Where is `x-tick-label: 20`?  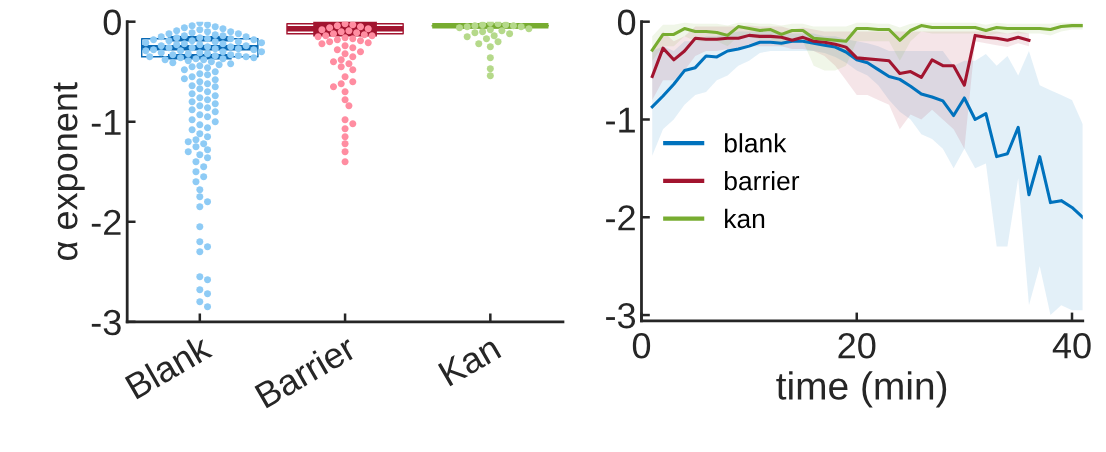
x-tick-label: 20 is located at coordinates (857, 345).